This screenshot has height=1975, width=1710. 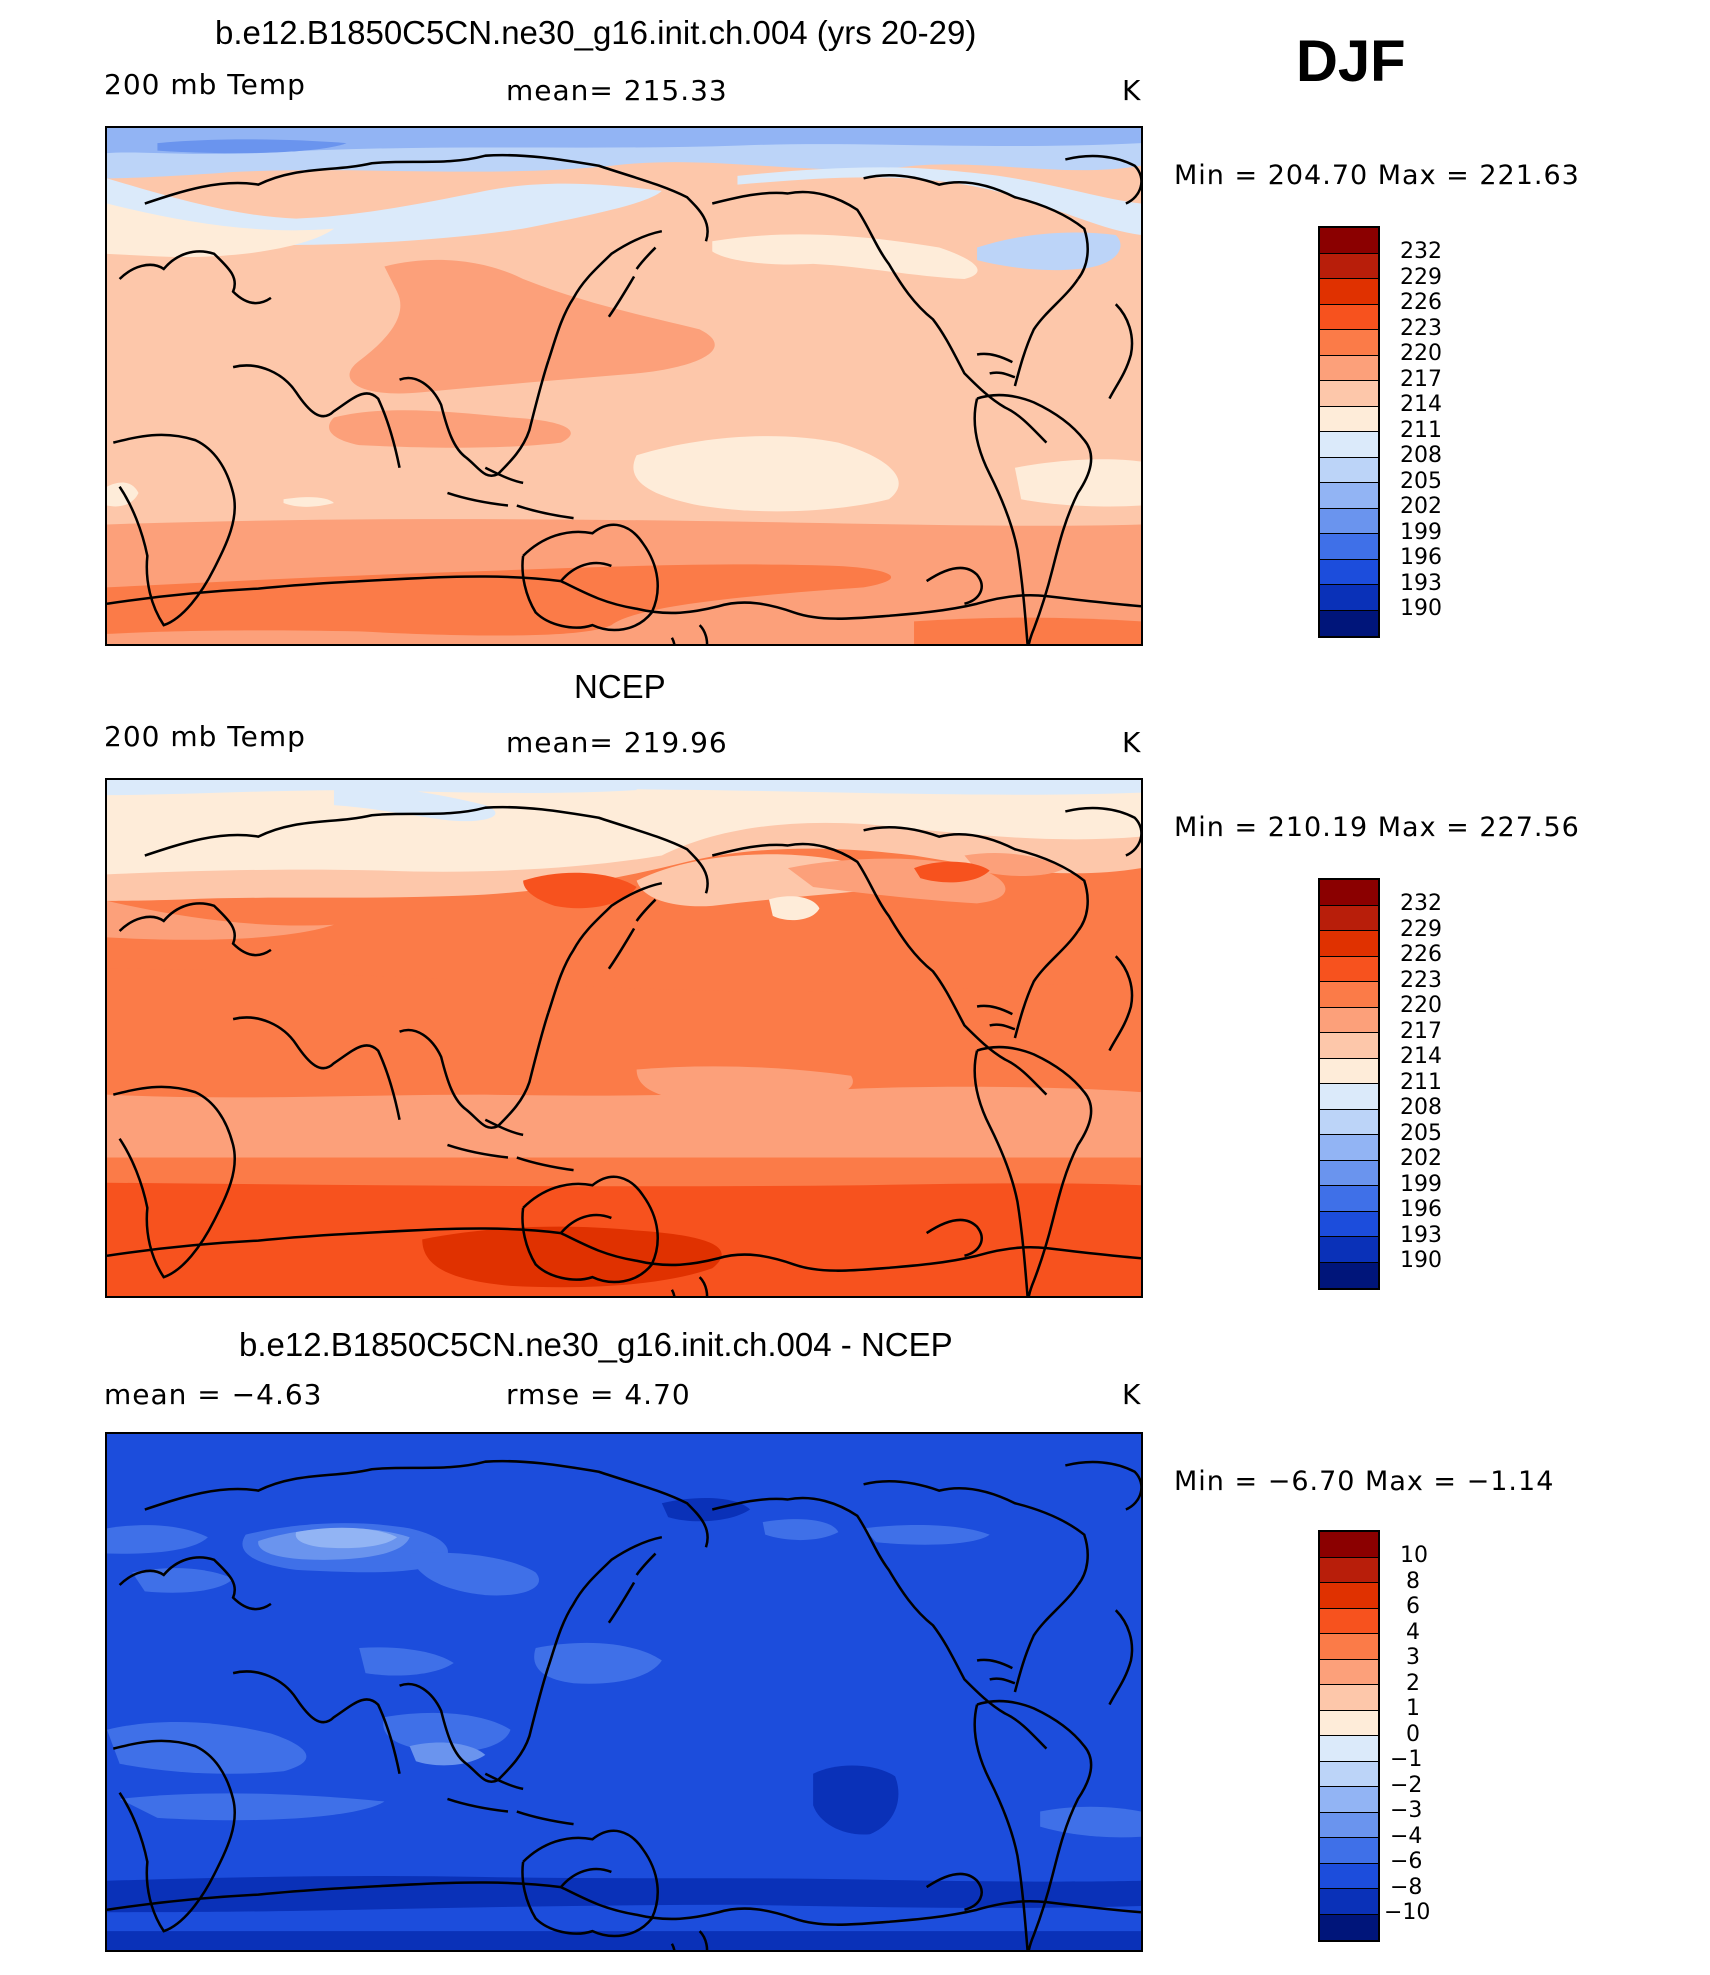 I want to click on colorbar-label: −10, so click(x=1407, y=1912).